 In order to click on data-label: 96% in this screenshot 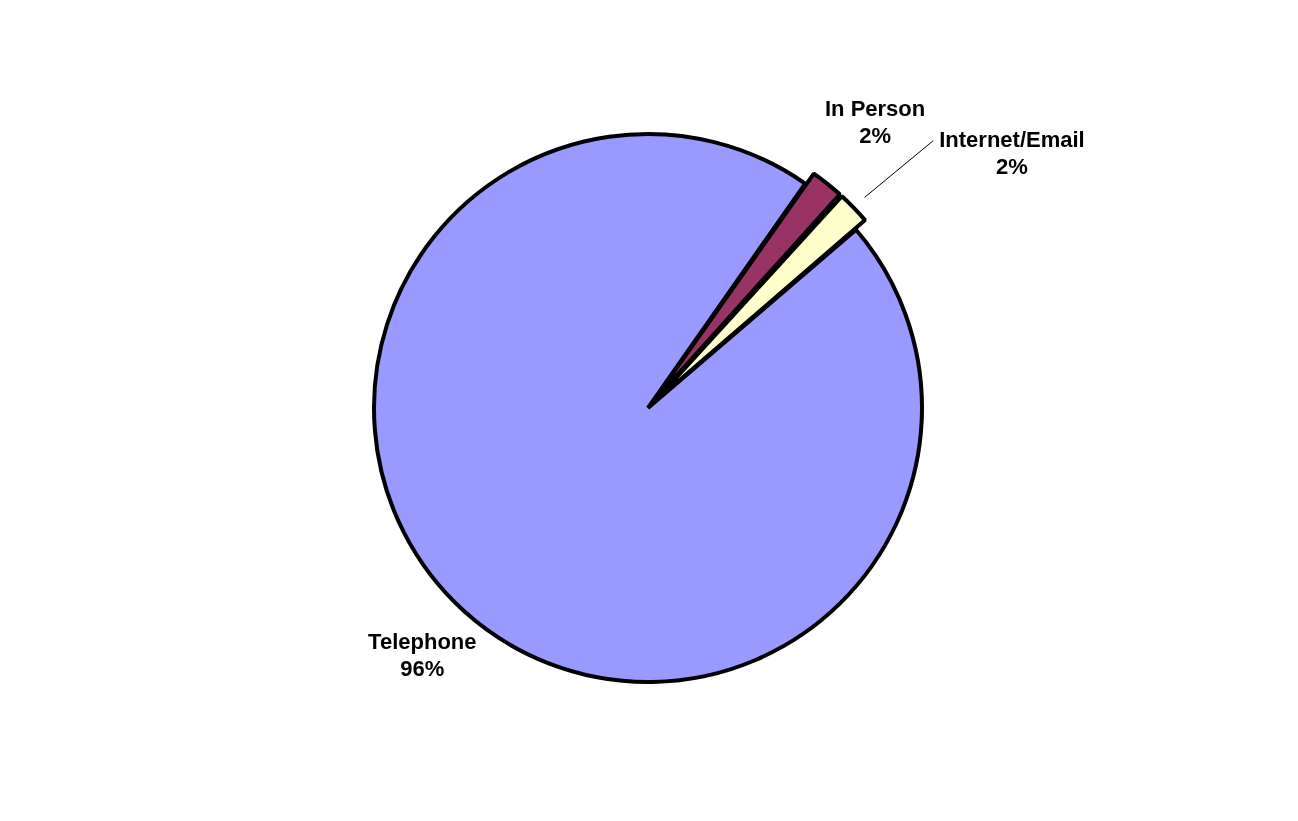, I will do `click(422, 669)`.